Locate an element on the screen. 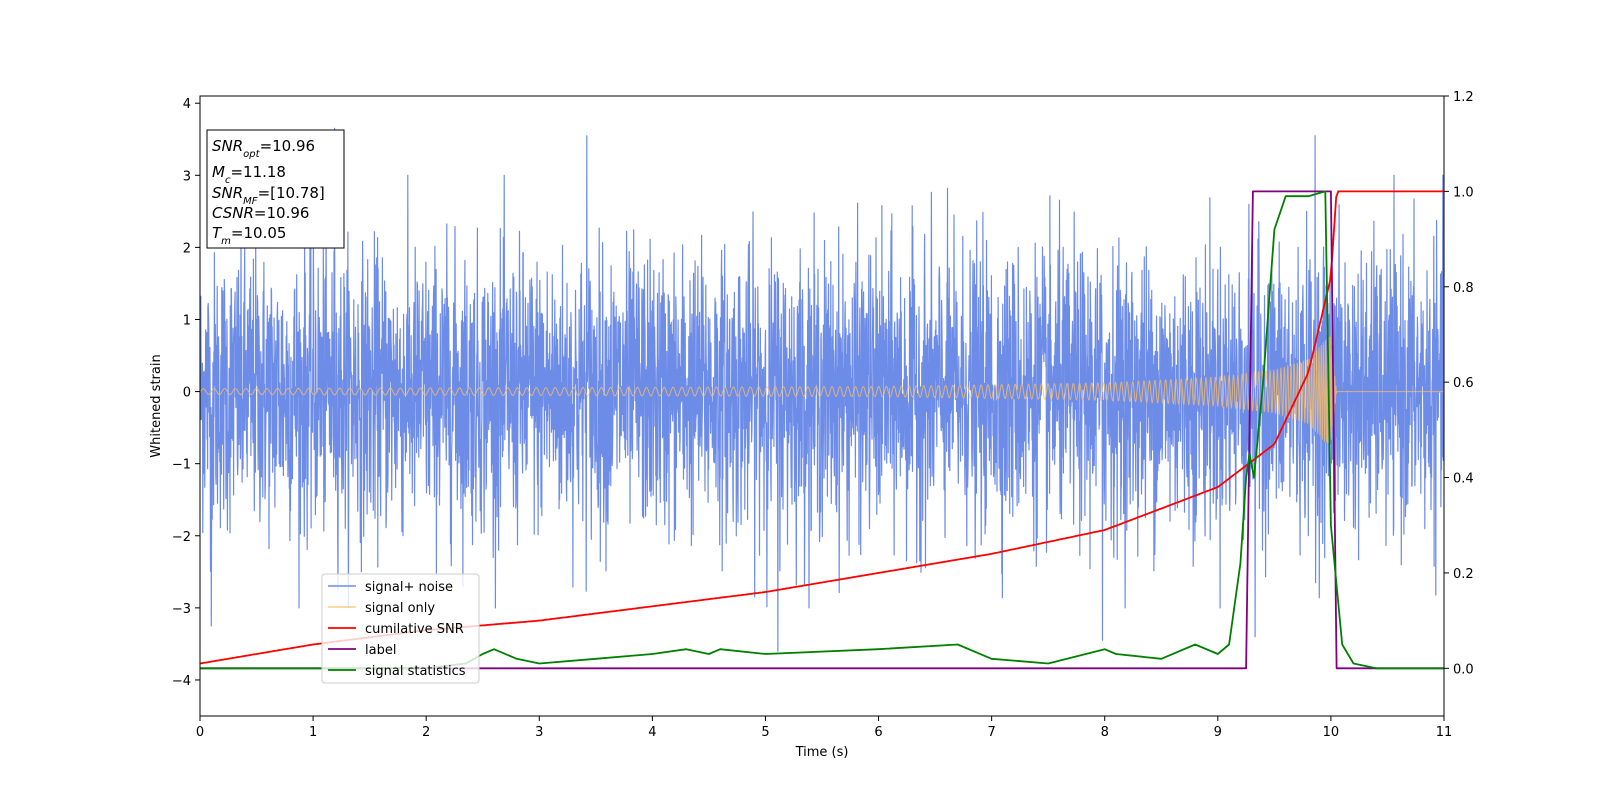  annotation-symbol: M is located at coordinates (218, 172).